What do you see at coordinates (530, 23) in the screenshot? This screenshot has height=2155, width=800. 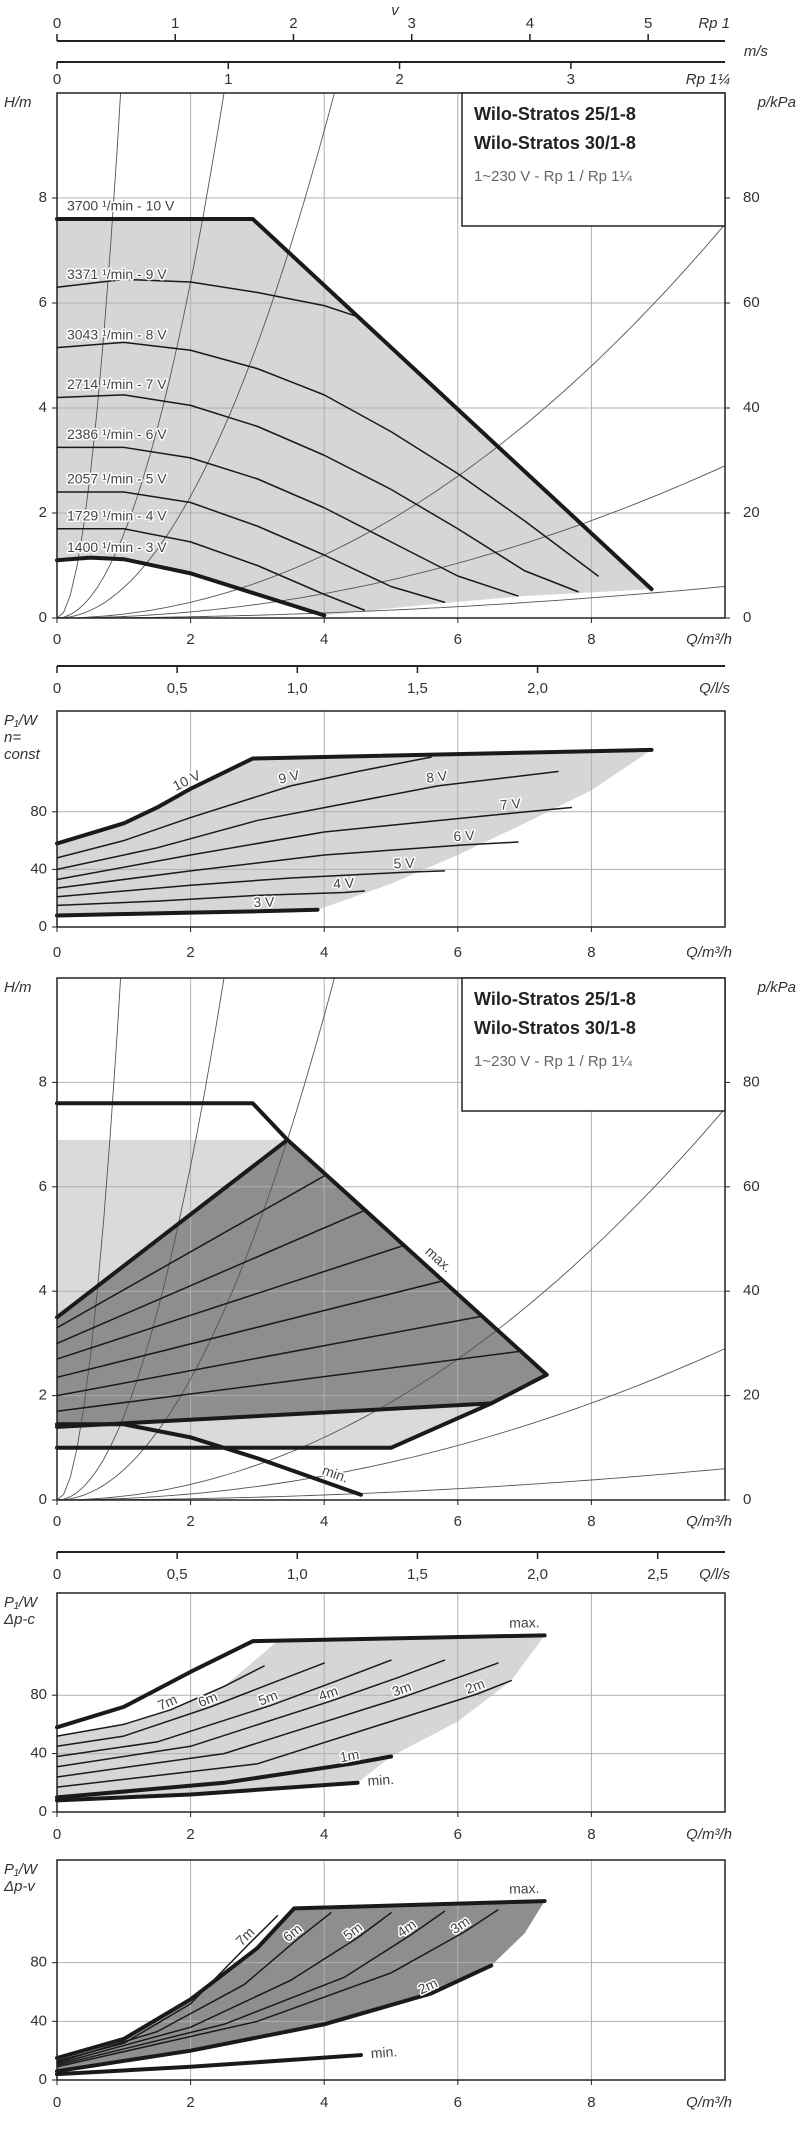 I see `axis-tick-label: 4` at bounding box center [530, 23].